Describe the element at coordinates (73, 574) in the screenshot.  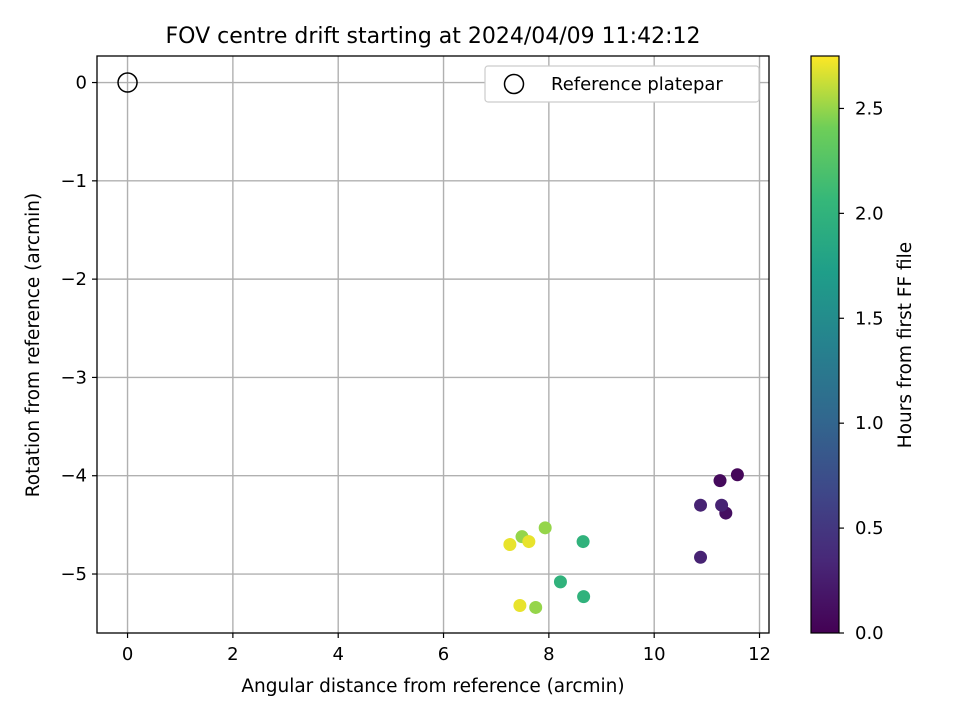
I see `y-tick-label: −5` at that location.